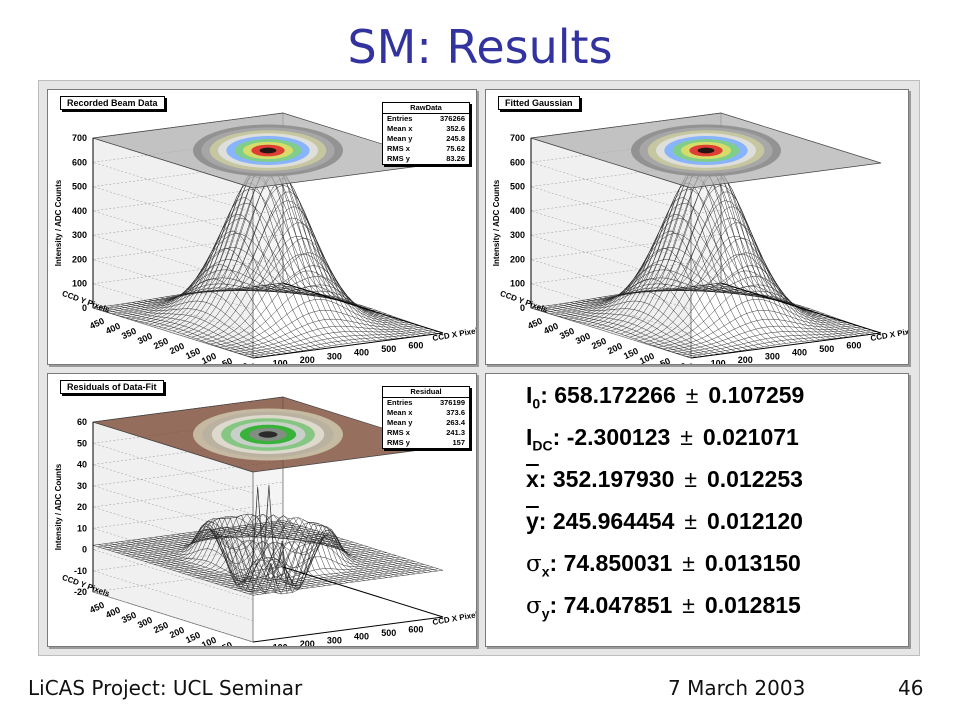 The width and height of the screenshot is (960, 720). I want to click on y-tick-label: 350, so click(129, 617).